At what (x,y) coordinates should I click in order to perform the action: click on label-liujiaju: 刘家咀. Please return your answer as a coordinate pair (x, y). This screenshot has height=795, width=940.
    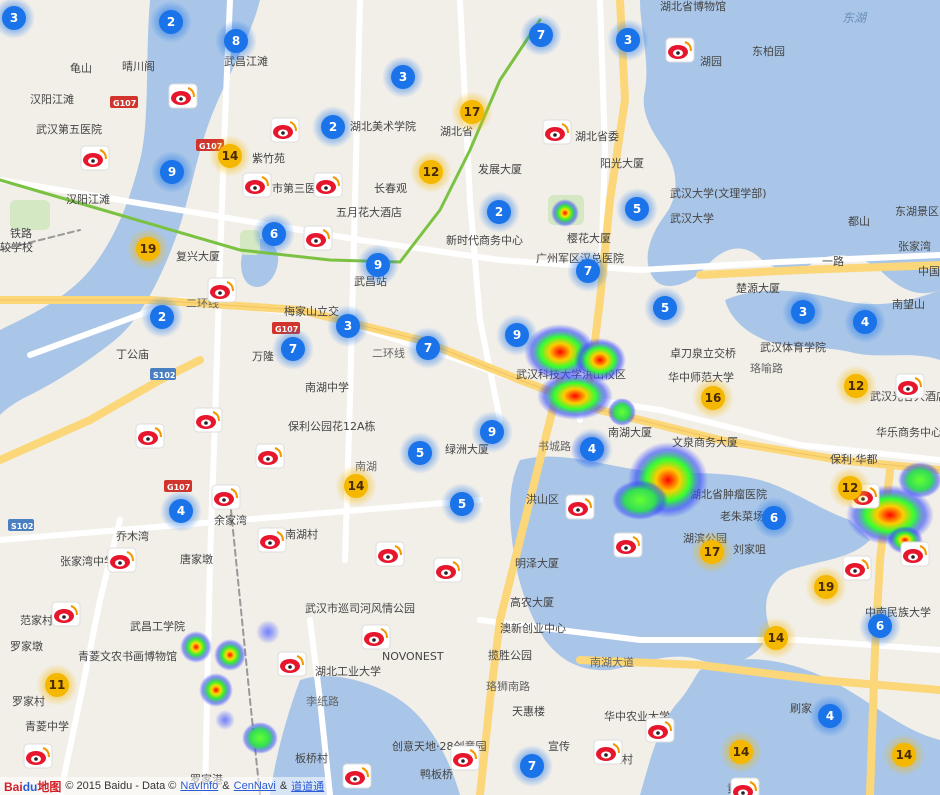
    Looking at the image, I should click on (749, 549).